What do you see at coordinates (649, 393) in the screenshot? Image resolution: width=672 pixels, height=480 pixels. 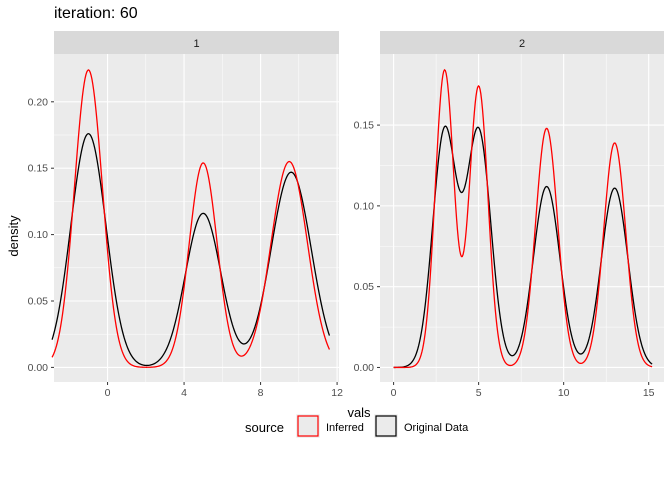 I see `x-tick-label: 15` at bounding box center [649, 393].